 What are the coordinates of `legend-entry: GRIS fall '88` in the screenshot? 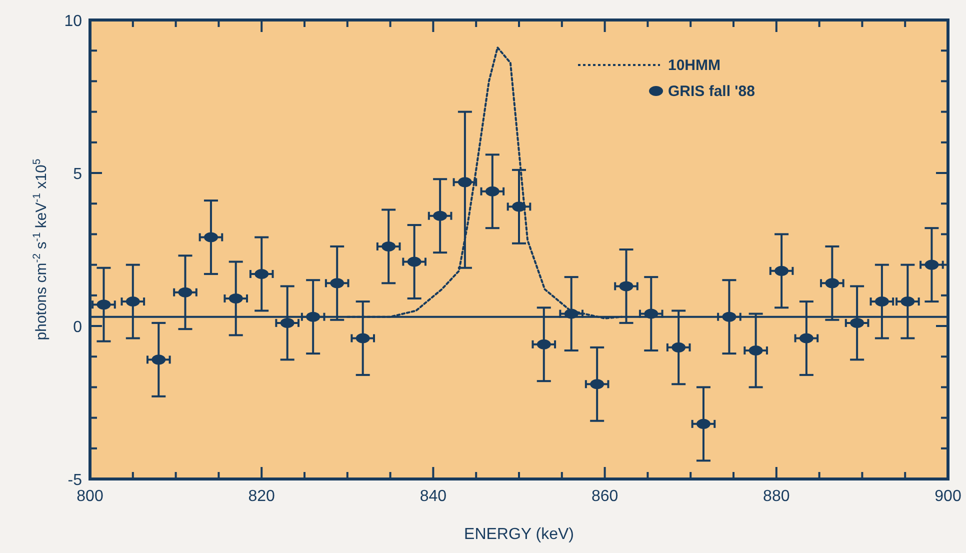 It's located at (702, 91).